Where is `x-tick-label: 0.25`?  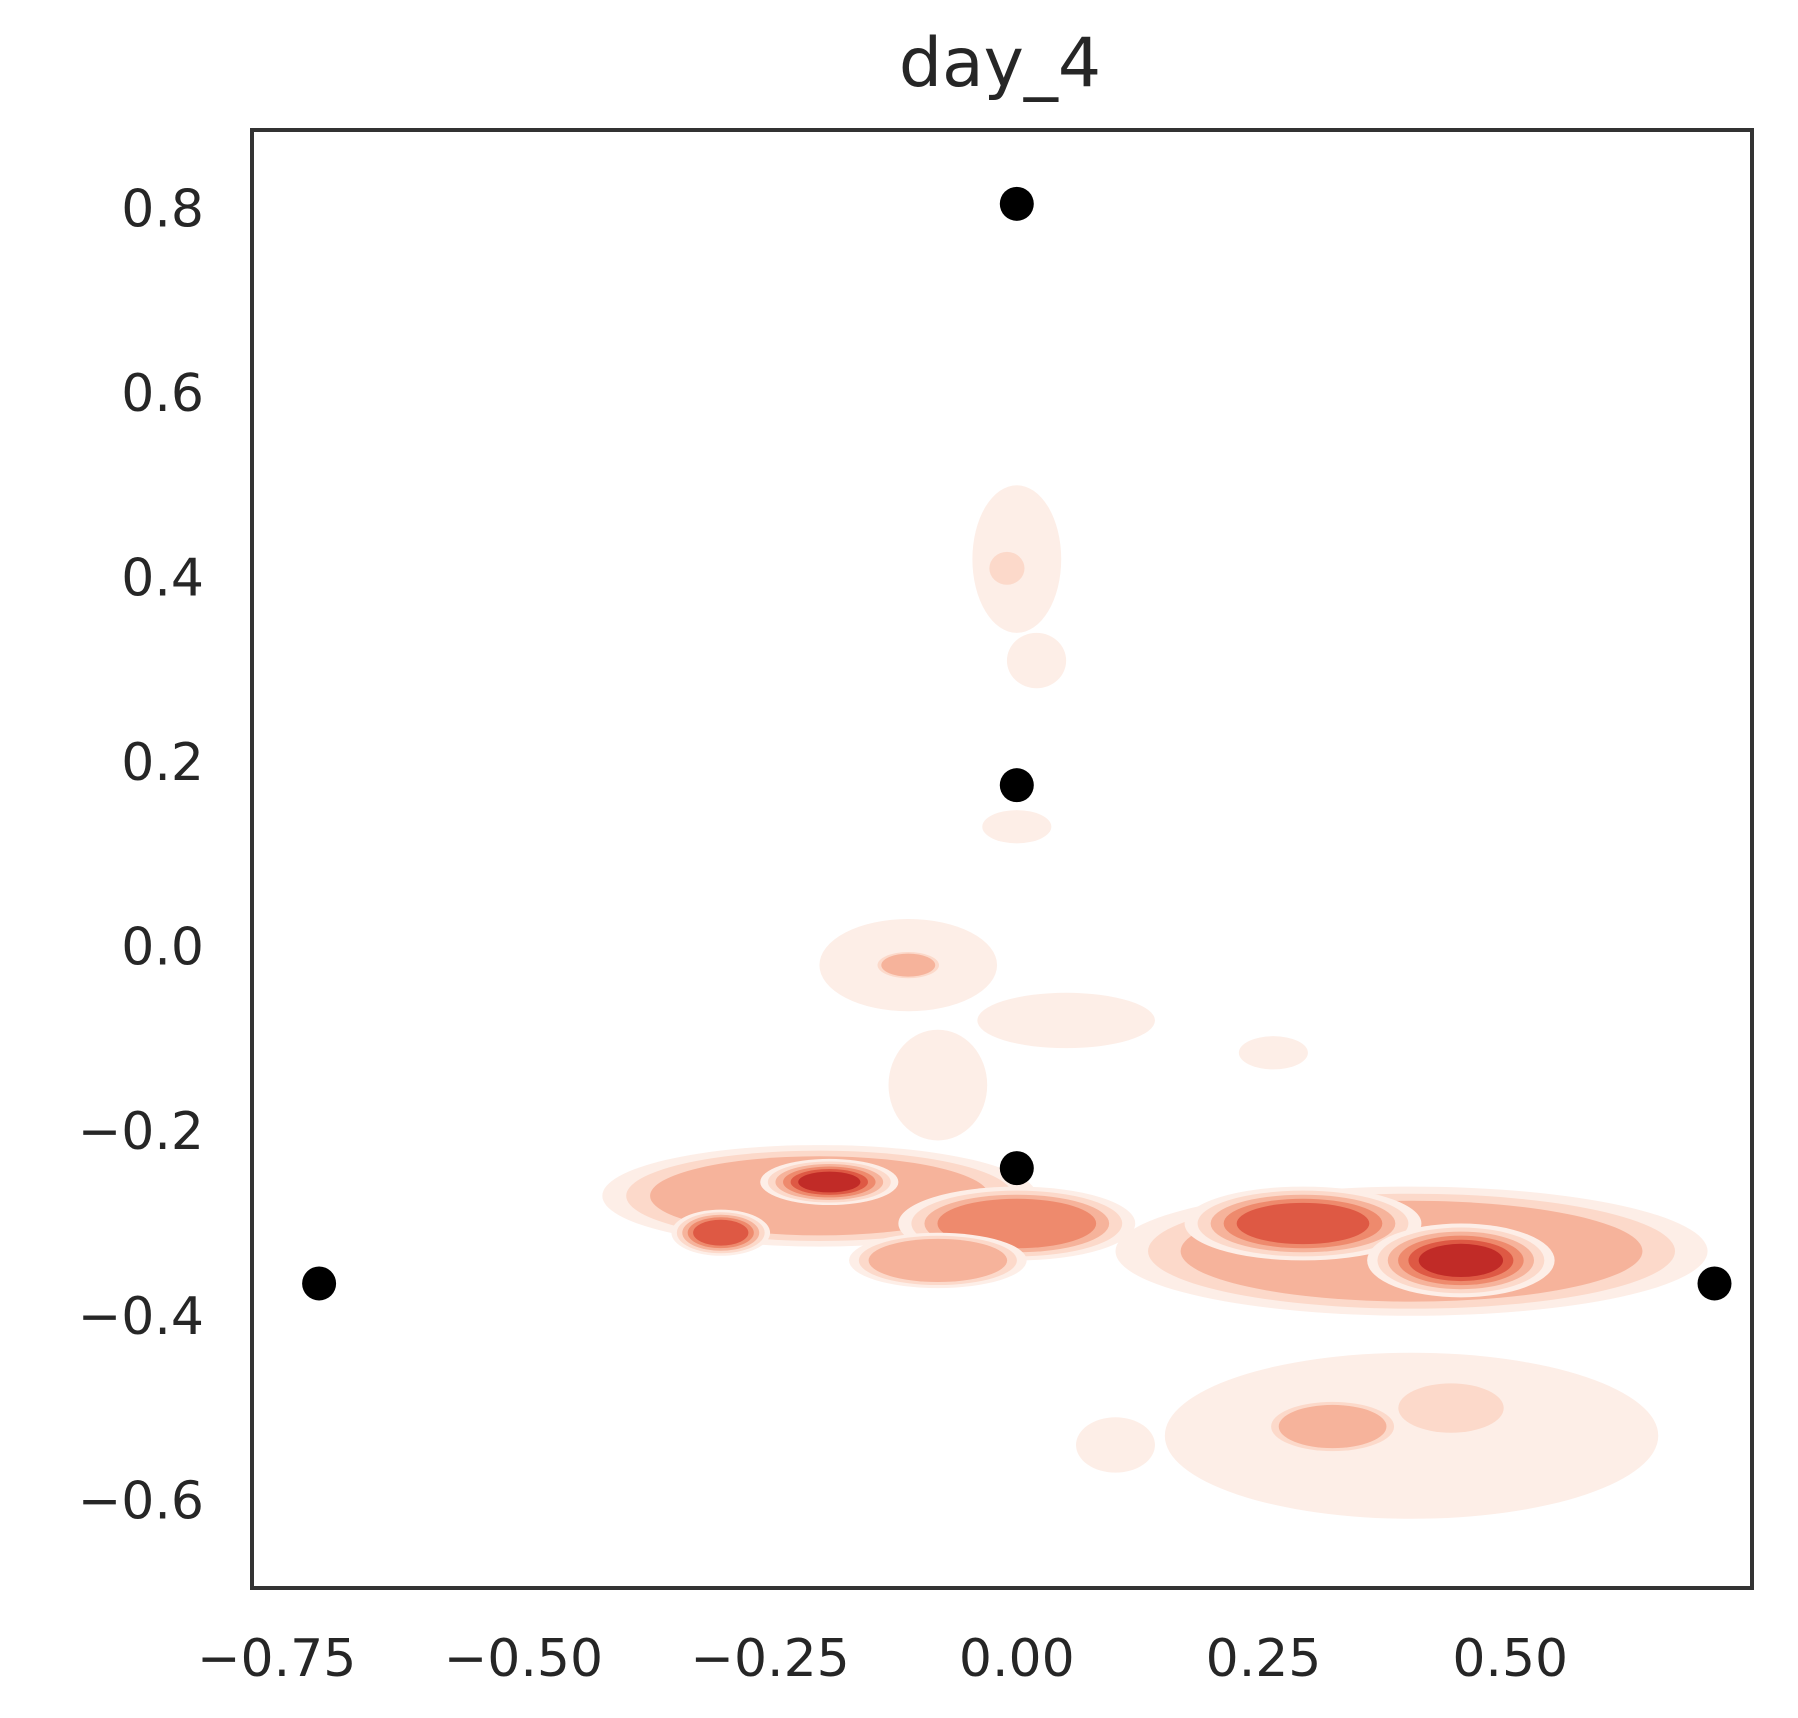
x-tick-label: 0.25 is located at coordinates (1264, 1659).